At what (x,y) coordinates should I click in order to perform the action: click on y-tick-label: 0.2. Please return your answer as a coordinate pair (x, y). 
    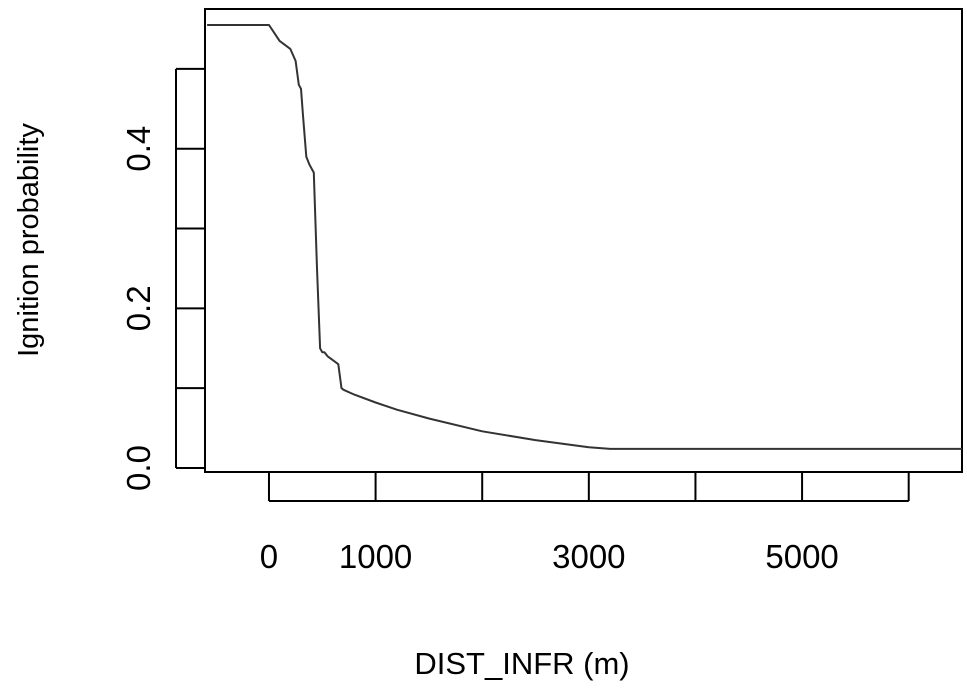
    Looking at the image, I should click on (138, 308).